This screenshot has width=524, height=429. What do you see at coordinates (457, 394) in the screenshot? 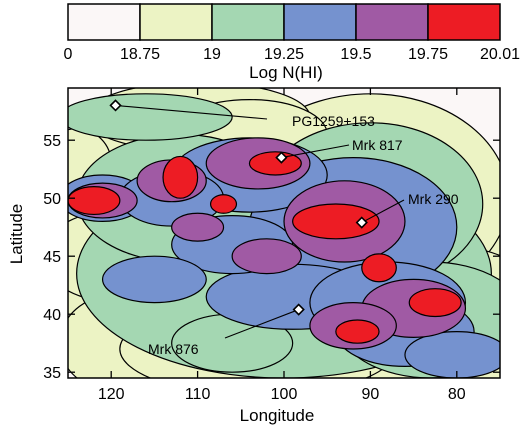
I see `x-tick-label: 80` at bounding box center [457, 394].